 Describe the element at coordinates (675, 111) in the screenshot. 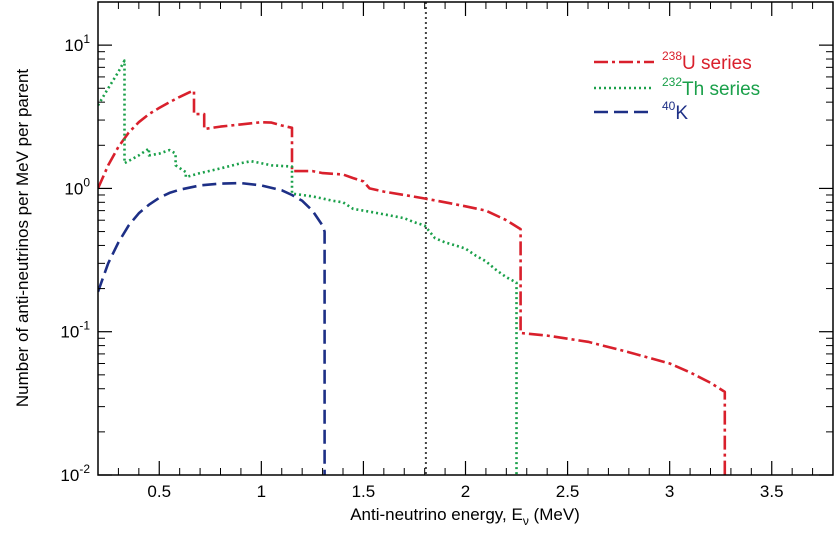

I see `legend-label-k: 40K` at that location.